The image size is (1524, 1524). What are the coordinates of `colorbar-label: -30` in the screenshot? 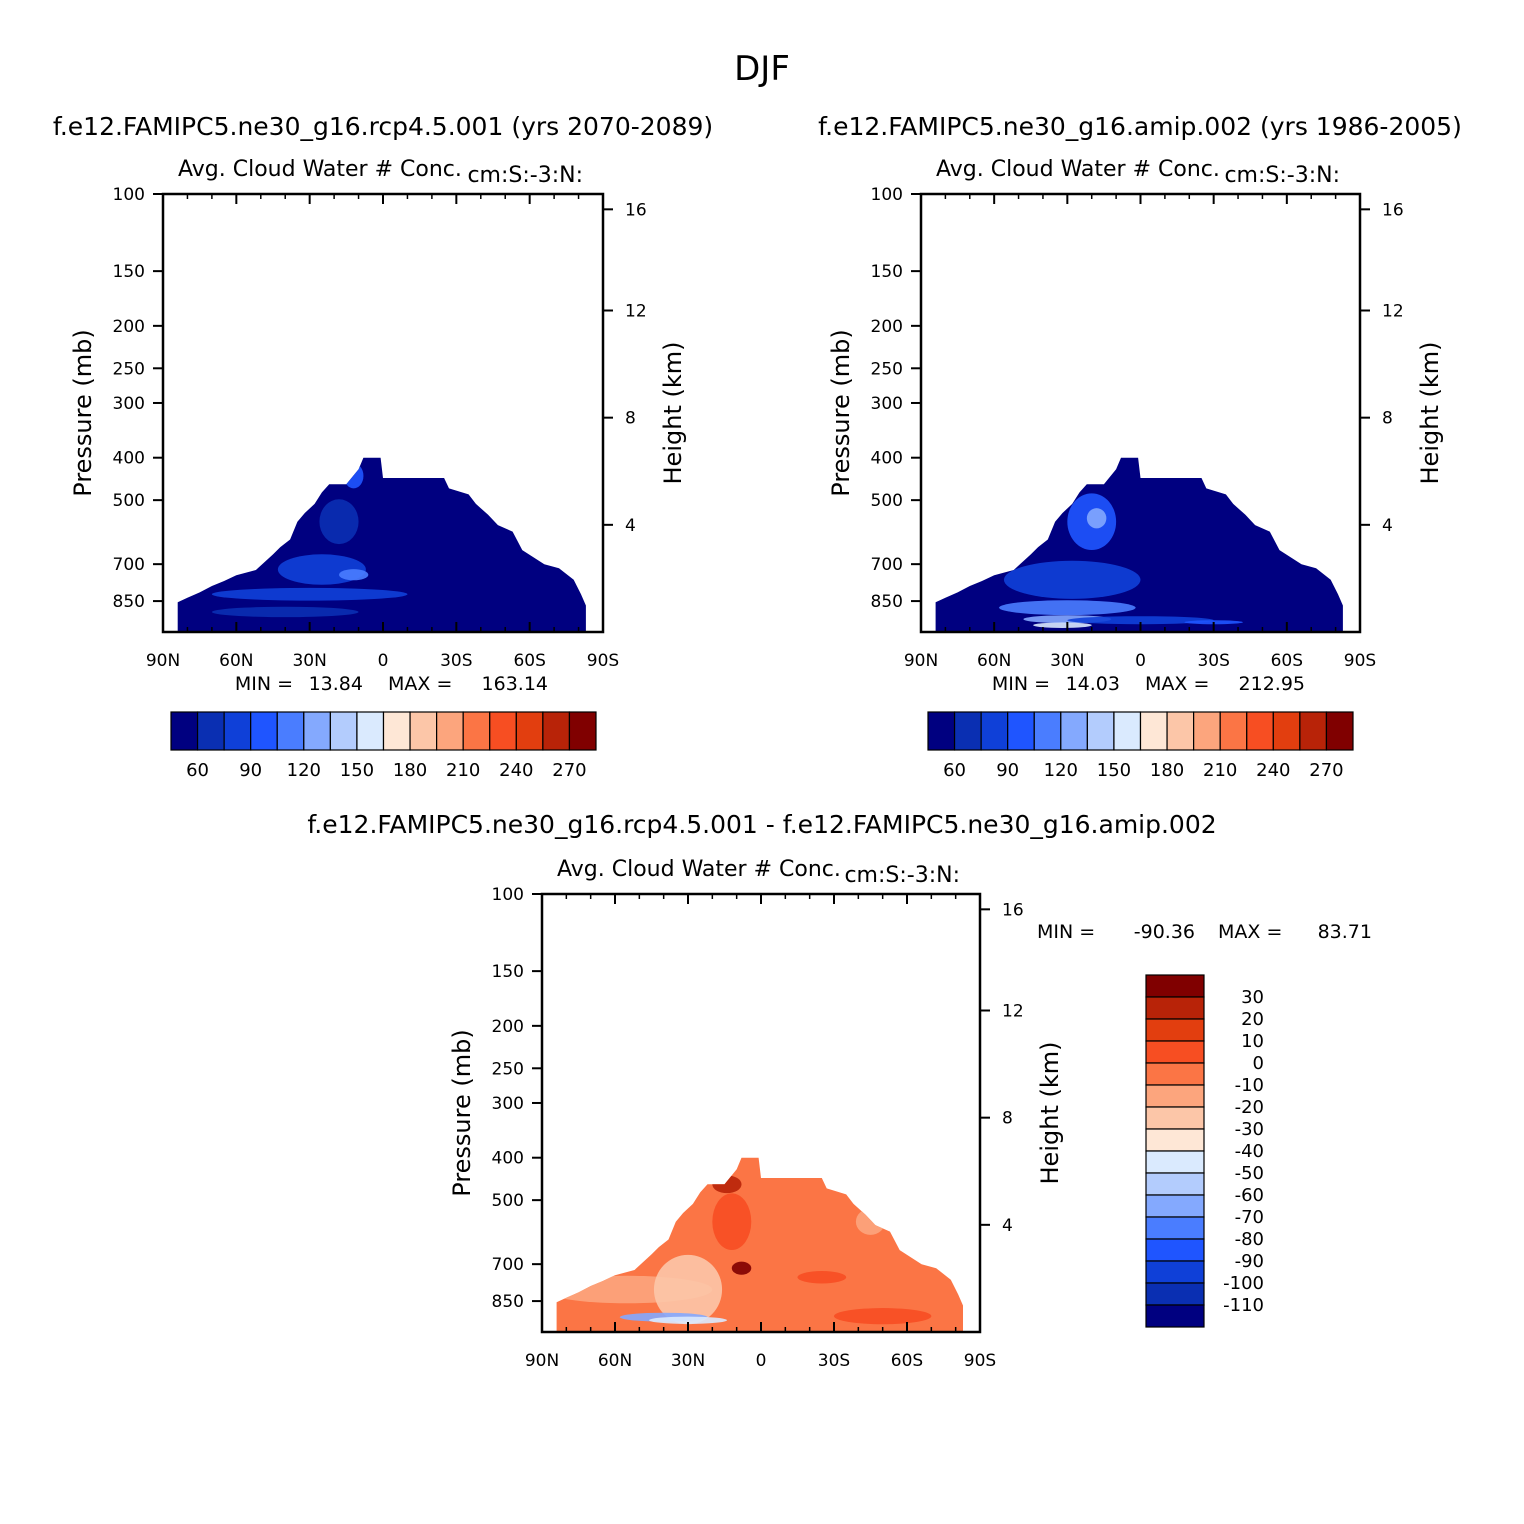 It's located at (1249, 1129).